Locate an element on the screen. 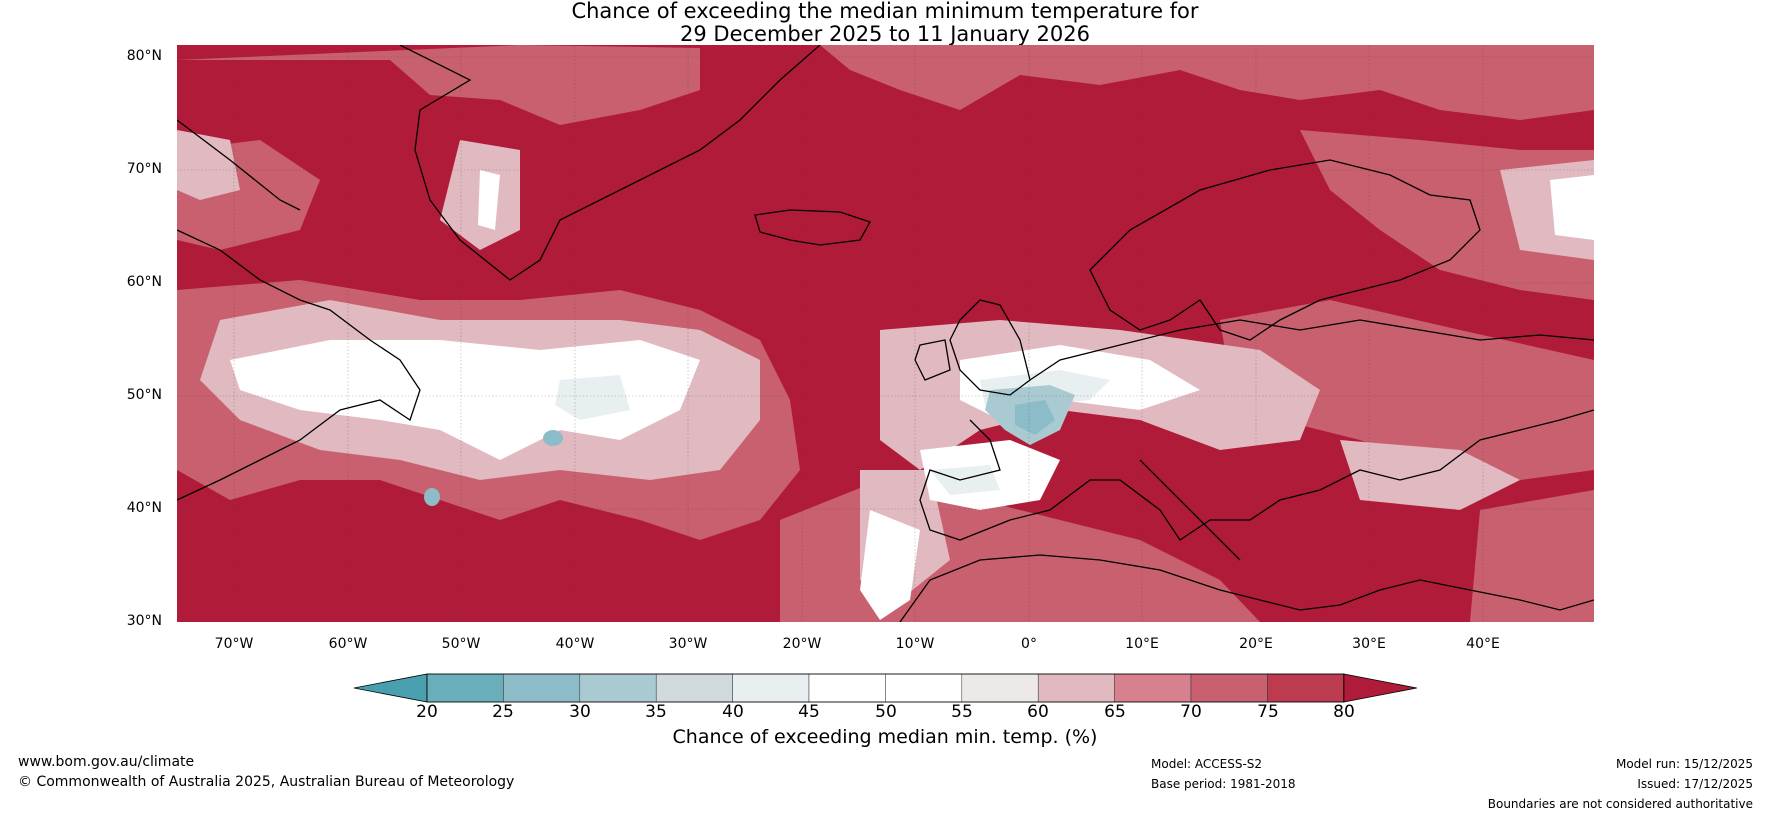 This screenshot has width=1770, height=816. lat-label-80n: 80°N is located at coordinates (144, 56).